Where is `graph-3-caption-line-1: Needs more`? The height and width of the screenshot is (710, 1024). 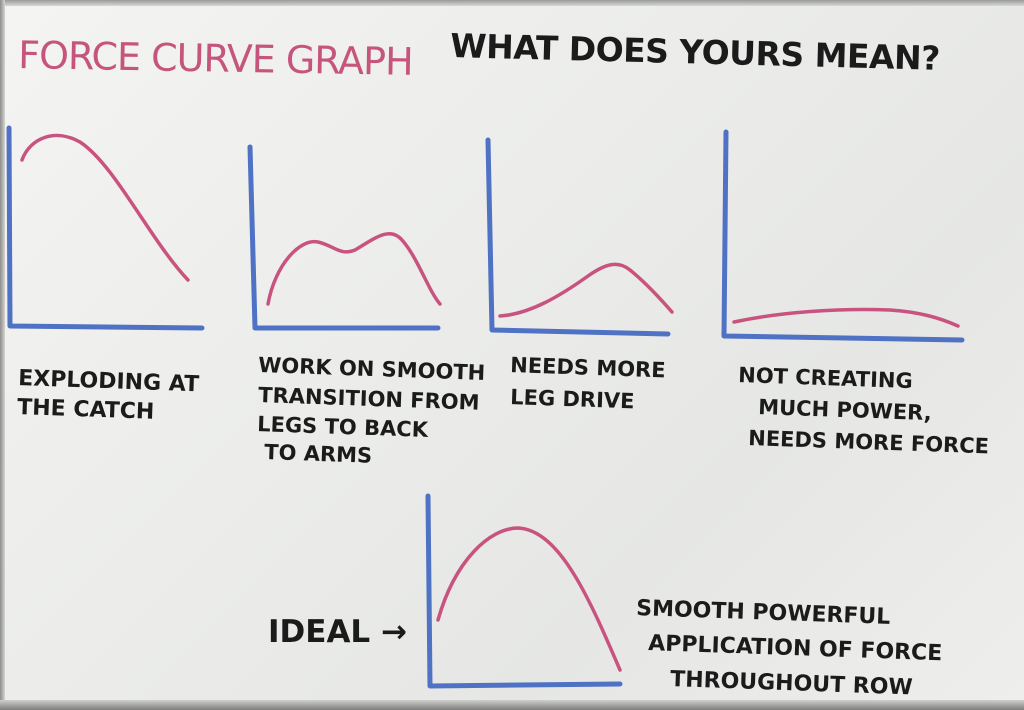
graph-3-caption-line-1: Needs more is located at coordinates (588, 367).